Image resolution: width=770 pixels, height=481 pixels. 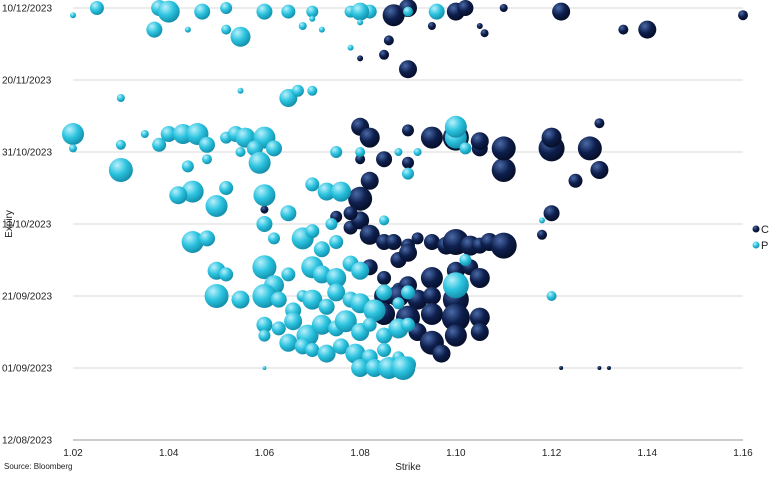 What do you see at coordinates (27, 369) in the screenshot?
I see `y-tick-label: 01/09/2023` at bounding box center [27, 369].